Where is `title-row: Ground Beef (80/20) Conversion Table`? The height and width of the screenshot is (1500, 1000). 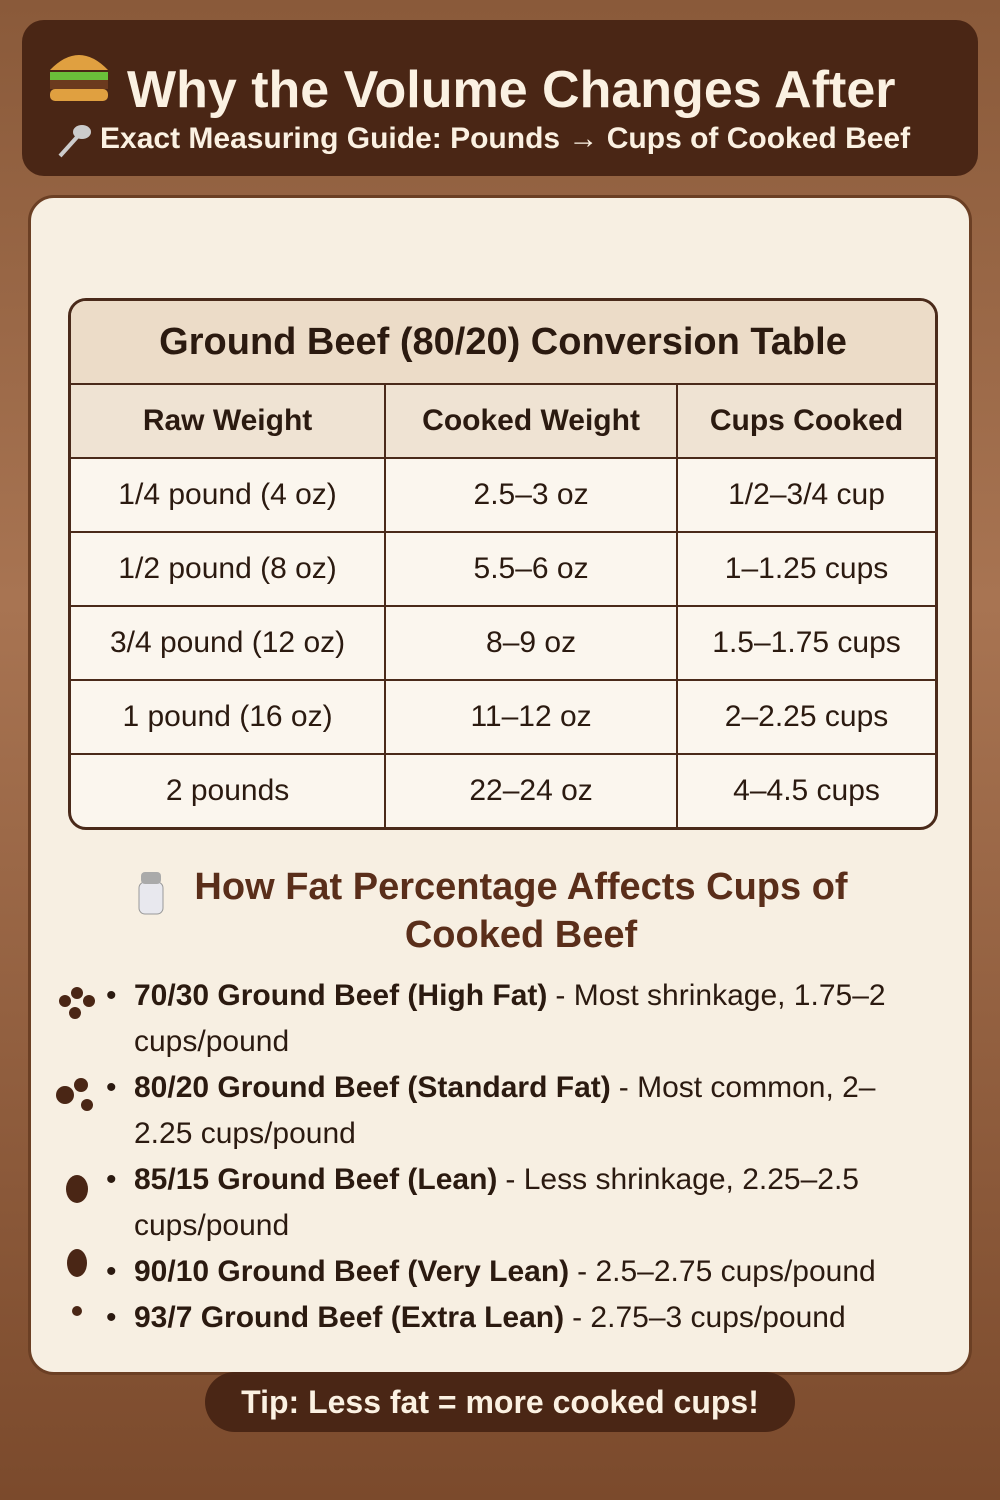
title-row: Ground Beef (80/20) Conversion Table is located at coordinates (503, 343).